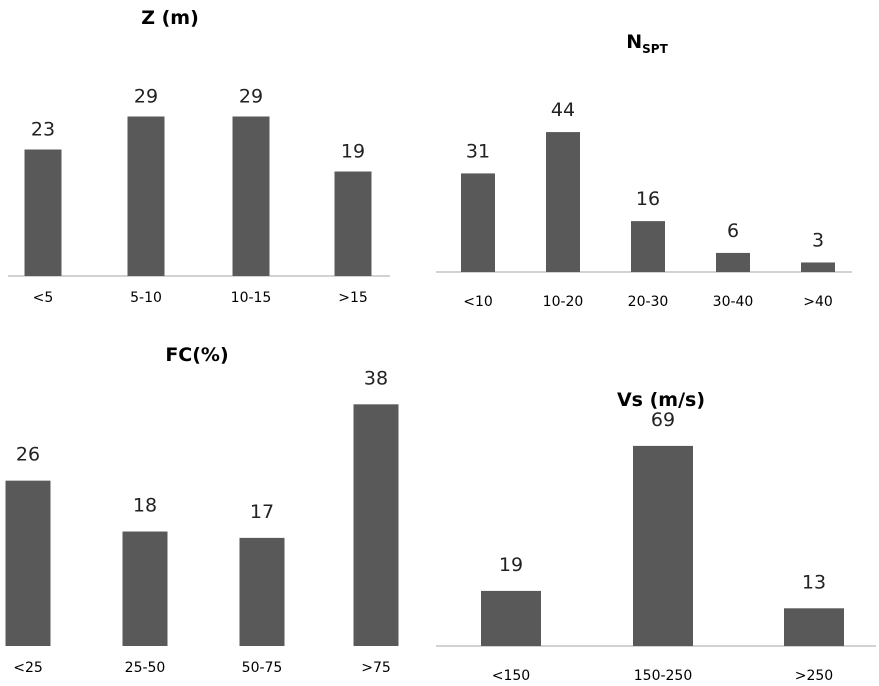 This screenshot has height=686, width=879. What do you see at coordinates (251, 298) in the screenshot?
I see `x-tick-label: 10-15` at bounding box center [251, 298].